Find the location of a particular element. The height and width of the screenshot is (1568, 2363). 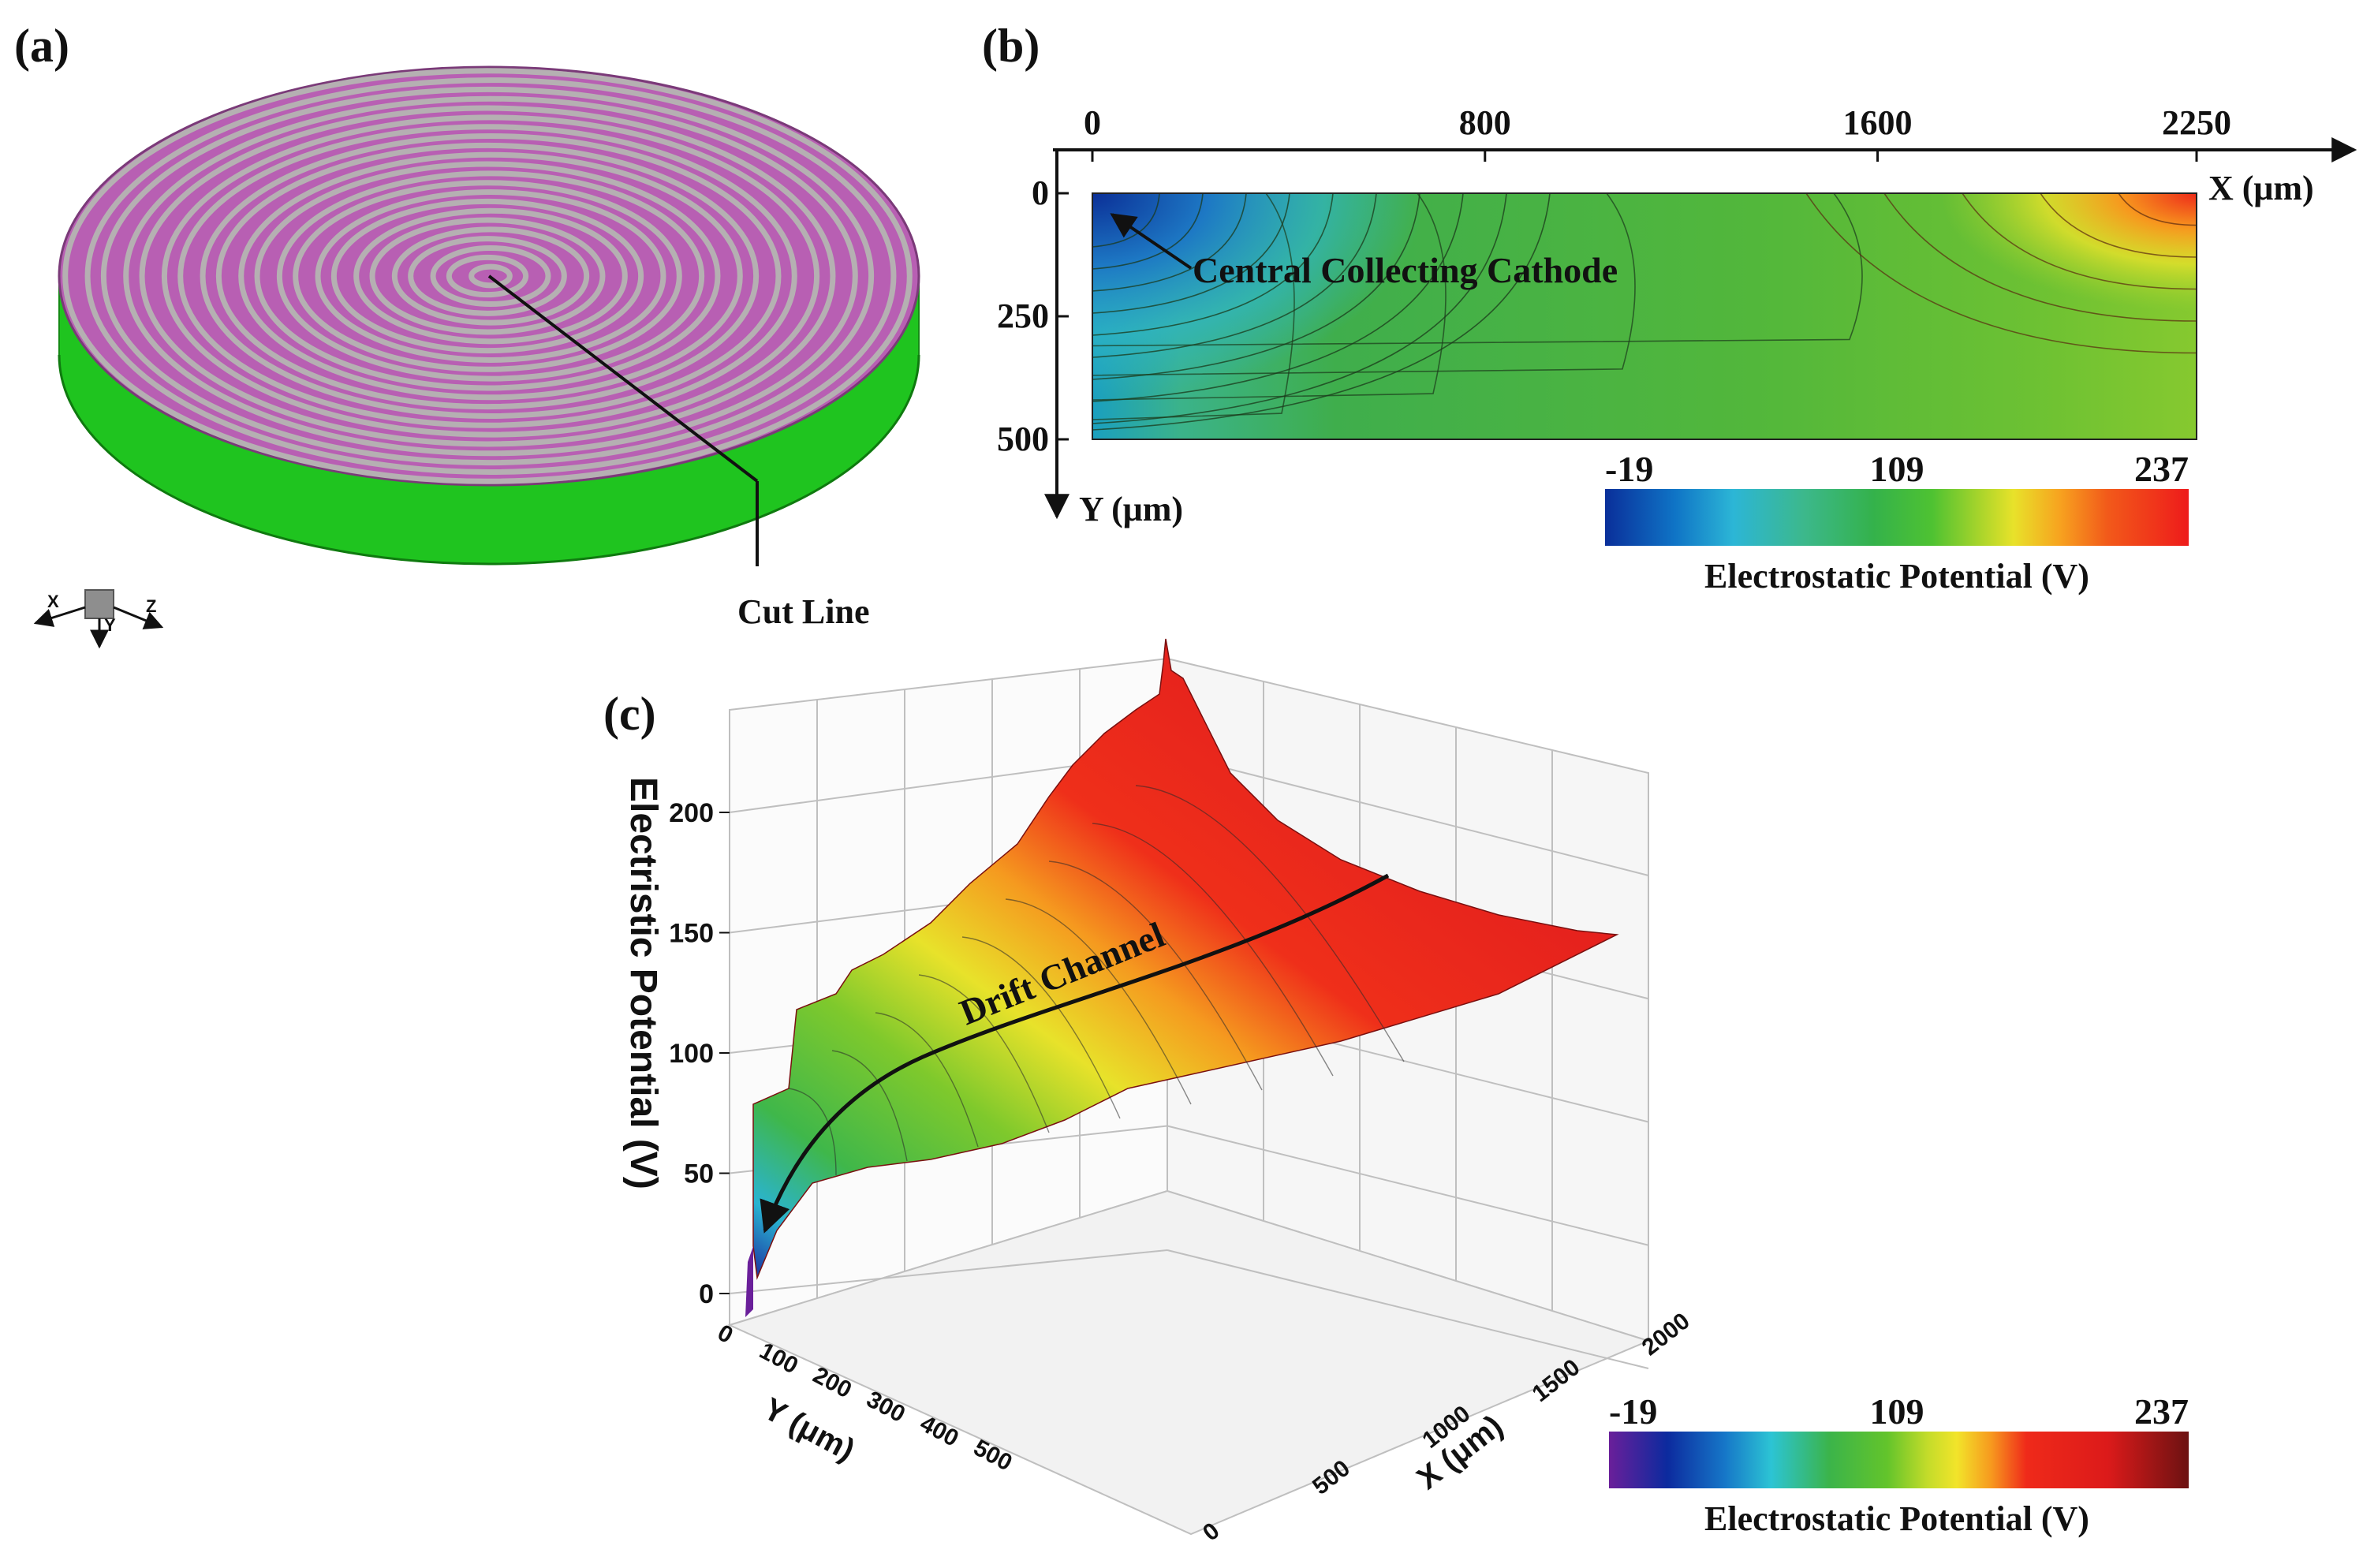

z-axis-ticks: 0 50 100 150 200 is located at coordinates (700, 1053).